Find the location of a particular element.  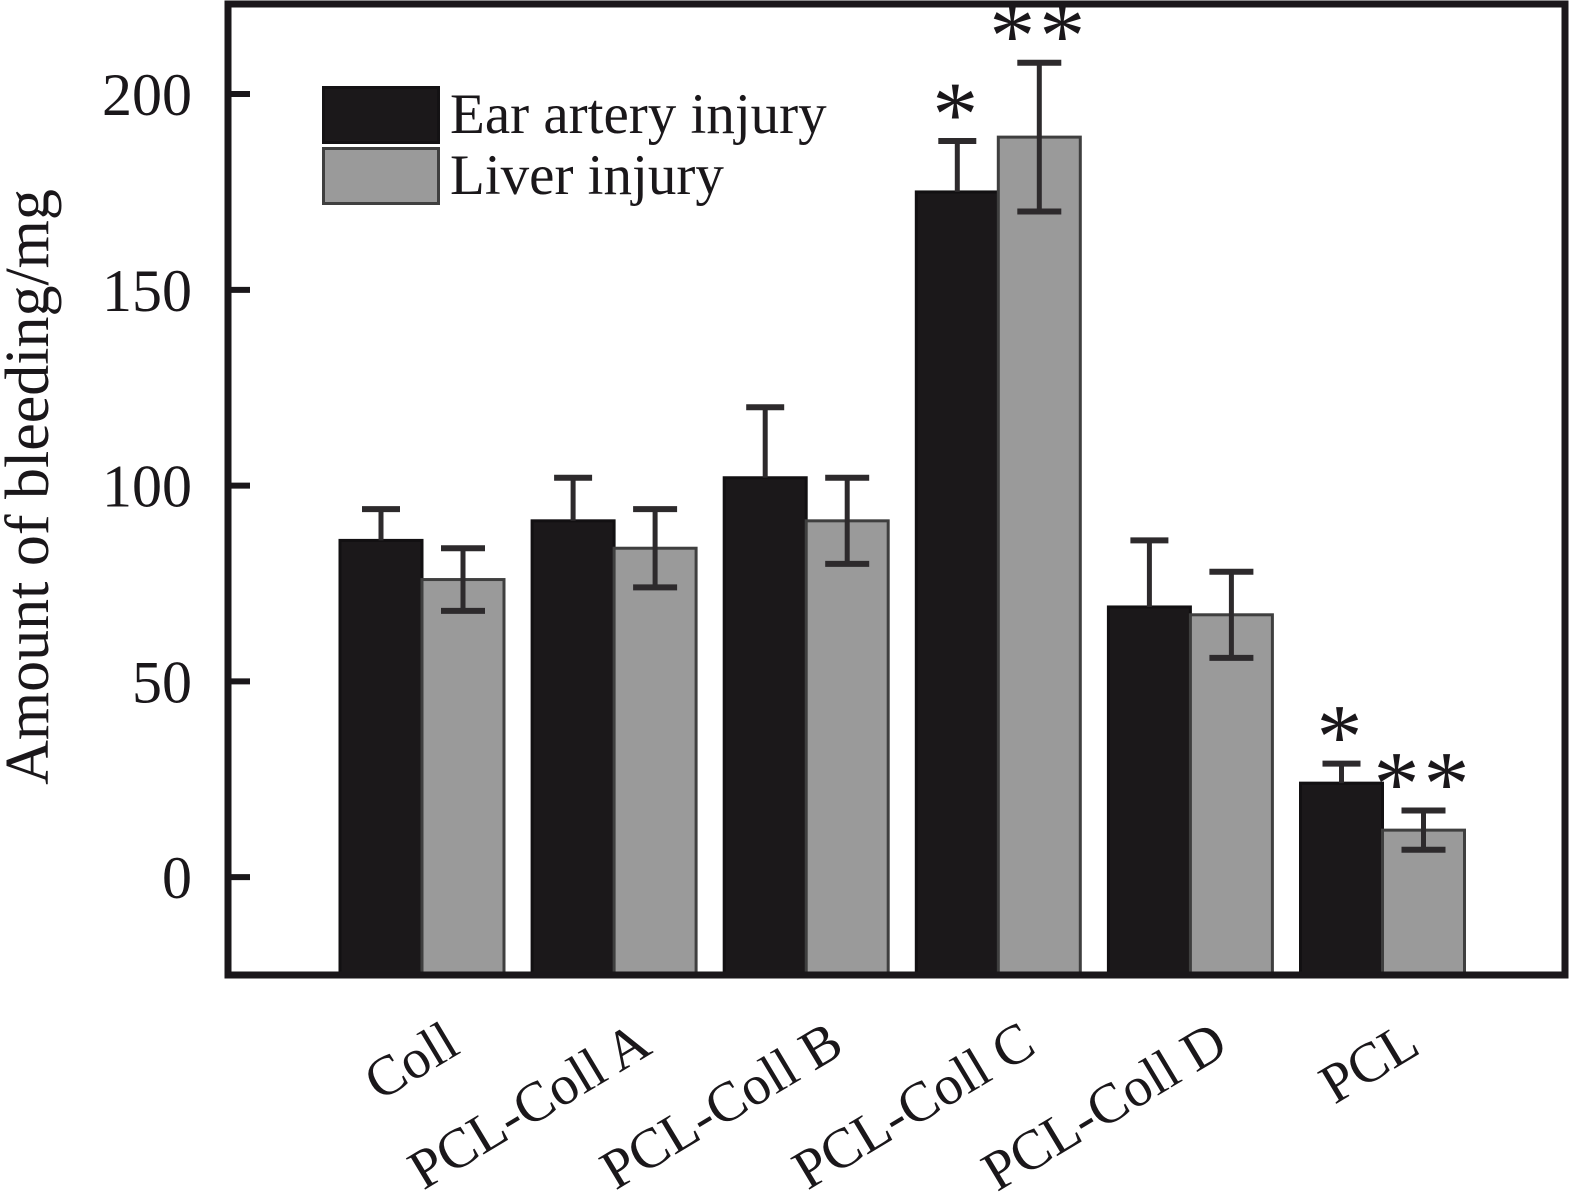

bar-ear-artery-injury-pcl-coll-c is located at coordinates (957, 583).